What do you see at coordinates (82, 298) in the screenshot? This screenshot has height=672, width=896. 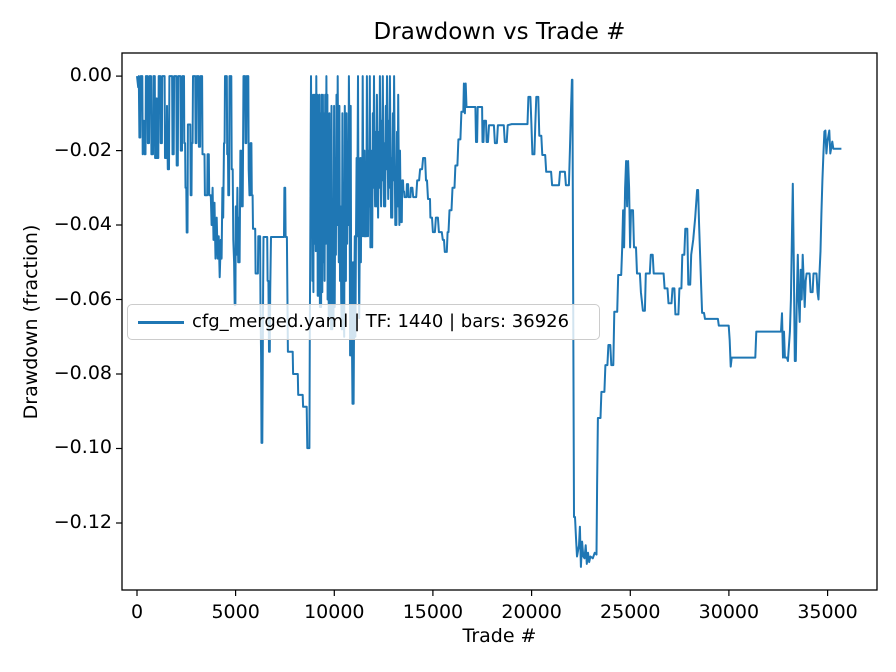 I see `y-tick-label: −0.06` at bounding box center [82, 298].